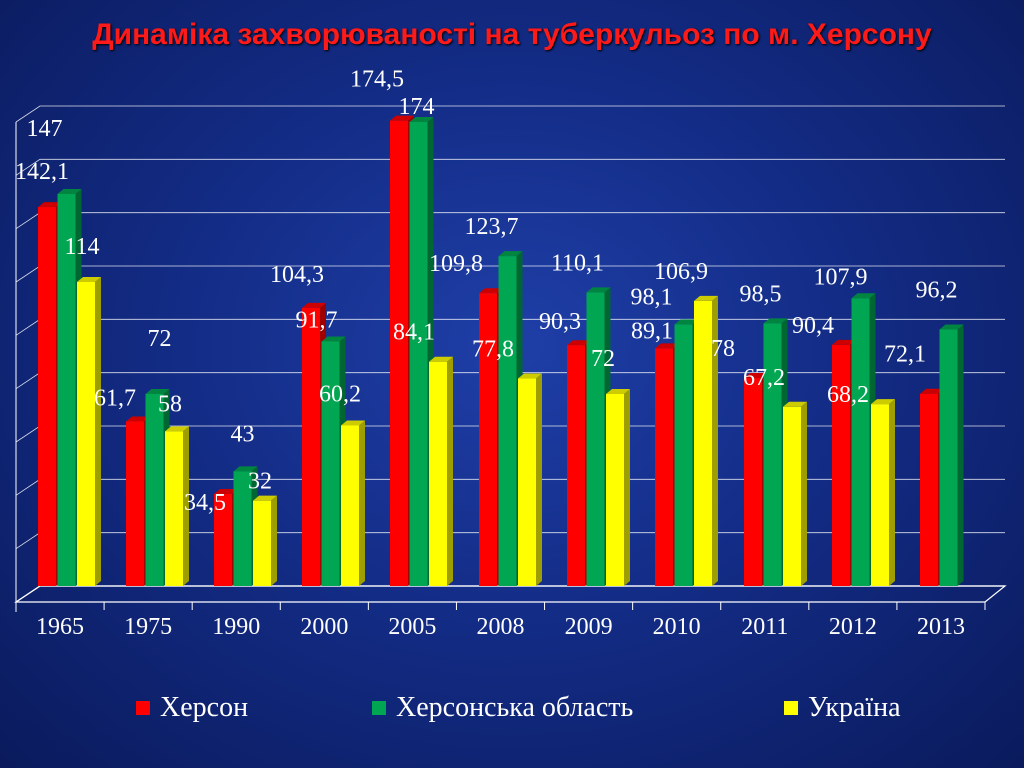 The height and width of the screenshot is (768, 1024). Describe the element at coordinates (652, 297) in the screenshot. I see `data-label: 98,1` at that location.